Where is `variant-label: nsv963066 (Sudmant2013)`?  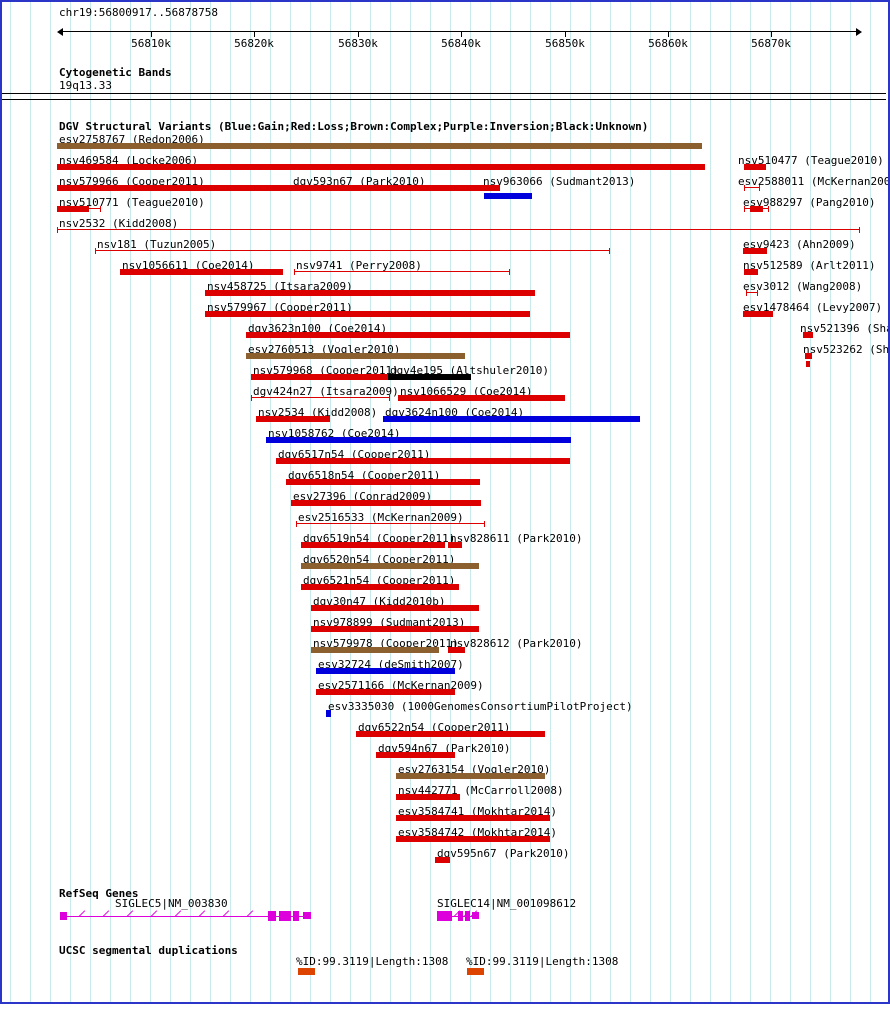 variant-label: nsv963066 (Sudmant2013) is located at coordinates (559, 181).